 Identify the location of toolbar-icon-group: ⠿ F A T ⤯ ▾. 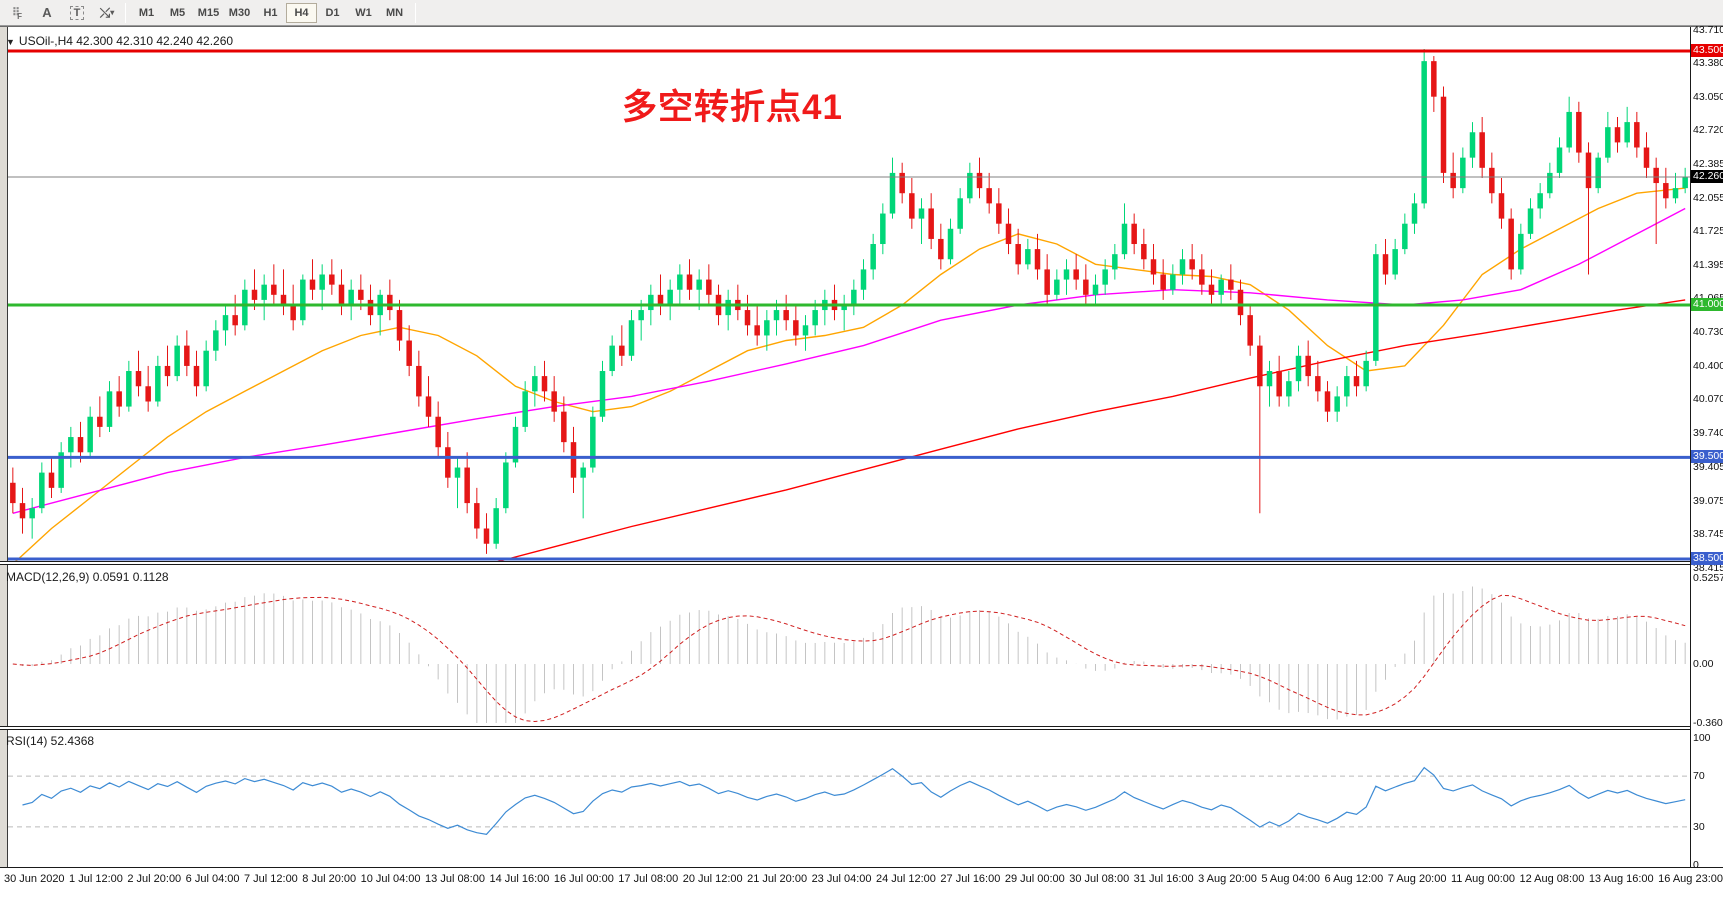
(60, 13).